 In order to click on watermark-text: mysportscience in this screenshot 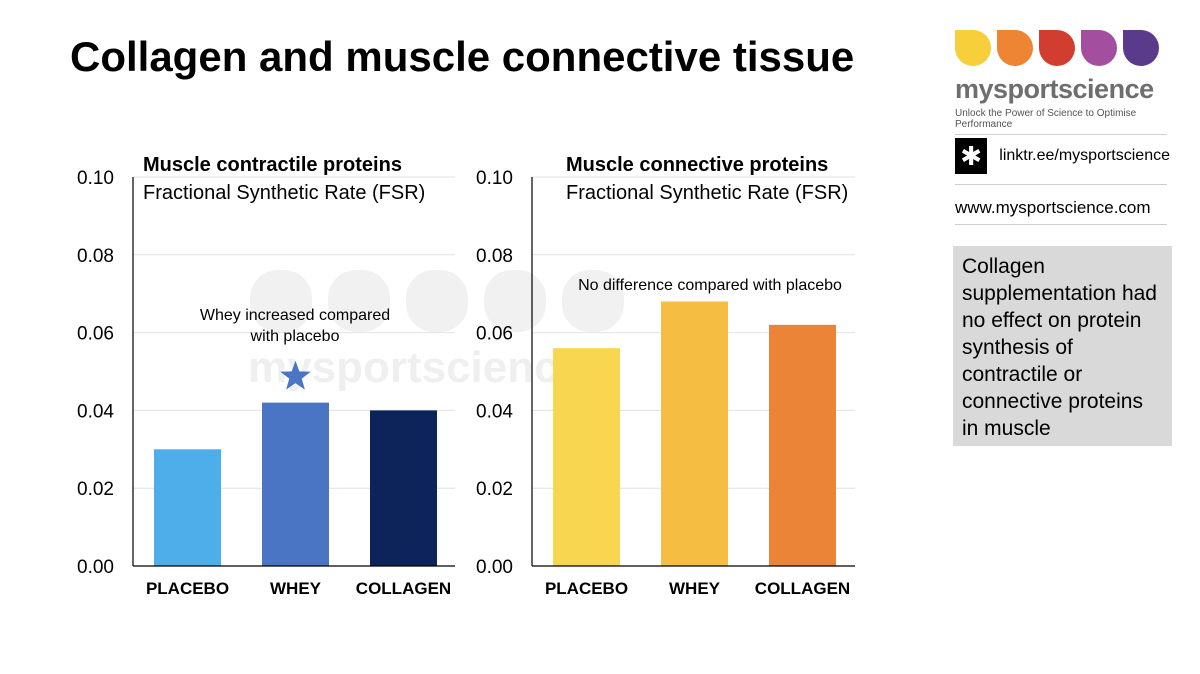, I will do `click(415, 367)`.